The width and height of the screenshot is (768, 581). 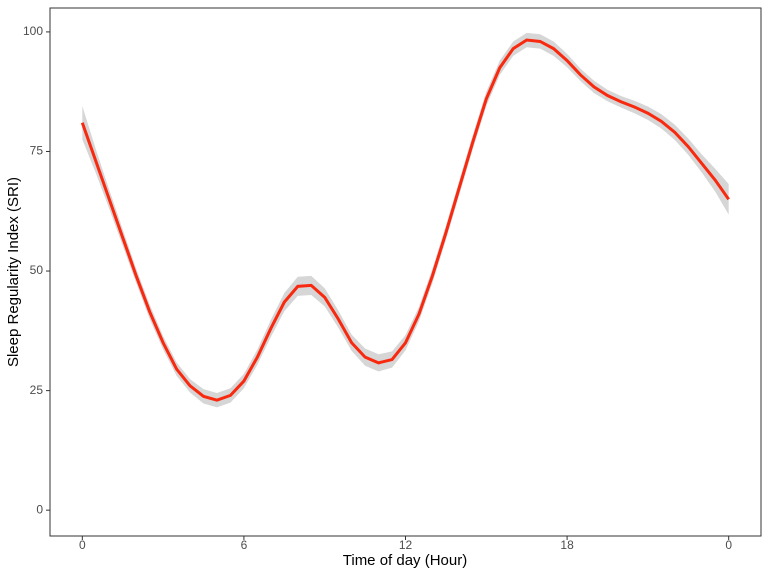 What do you see at coordinates (567, 545) in the screenshot?
I see `x-tick-label: 18` at bounding box center [567, 545].